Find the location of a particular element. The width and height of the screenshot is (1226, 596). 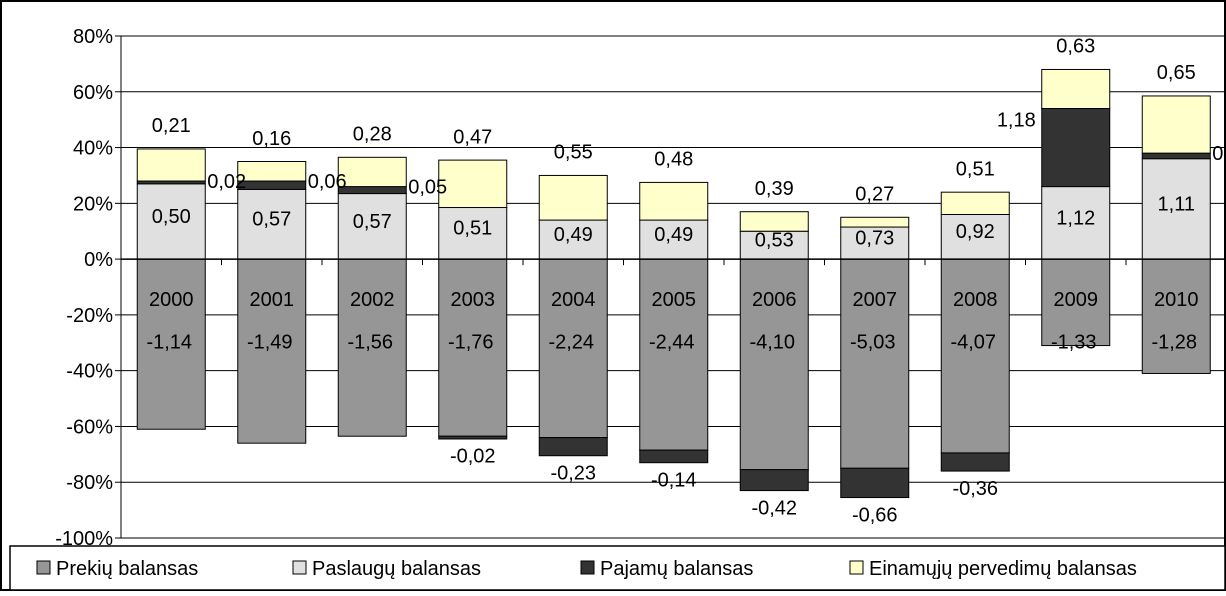

label-pajamu-2000: 0,02 is located at coordinates (226, 182).